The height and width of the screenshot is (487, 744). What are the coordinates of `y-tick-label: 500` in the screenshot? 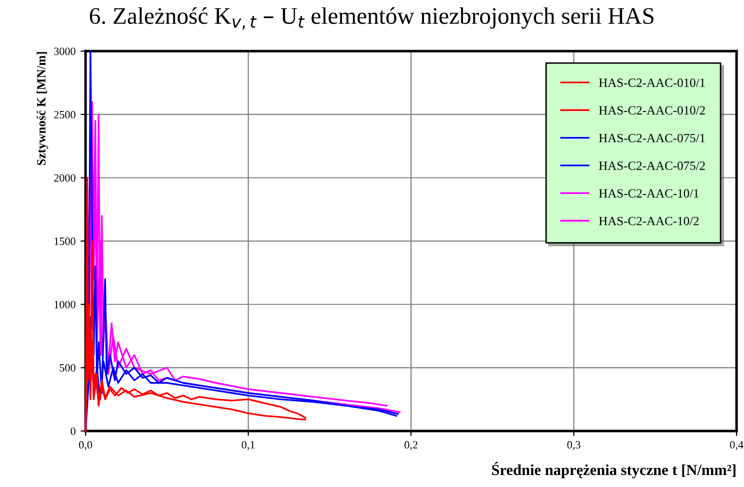 It's located at (68, 368).